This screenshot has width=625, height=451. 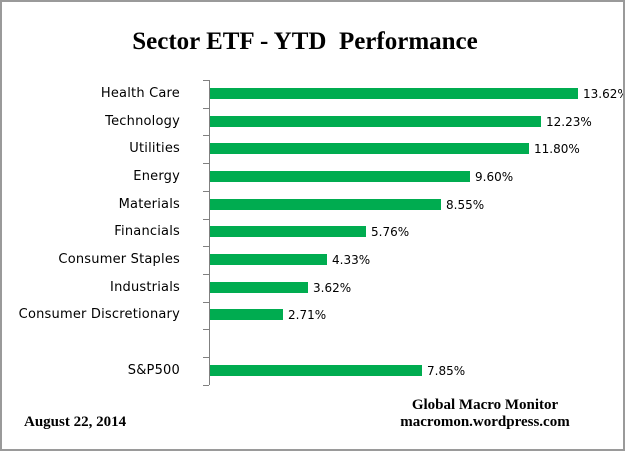 I want to click on footer-source-line2: macromon.wordpress.com, so click(x=485, y=422).